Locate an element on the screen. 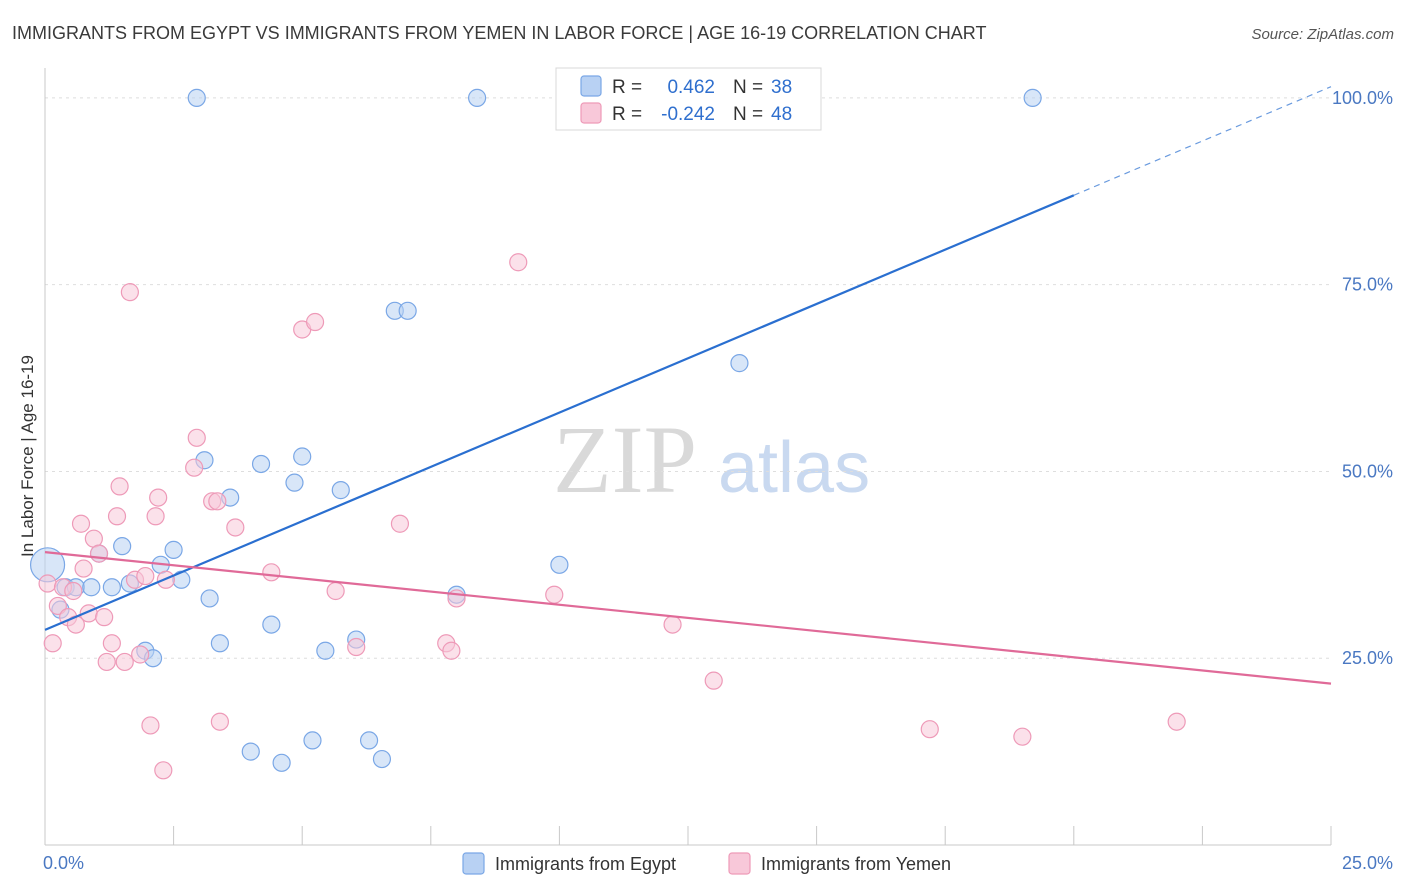 This screenshot has width=1406, height=892. x-axis-ticks is located at coordinates (688, 835).